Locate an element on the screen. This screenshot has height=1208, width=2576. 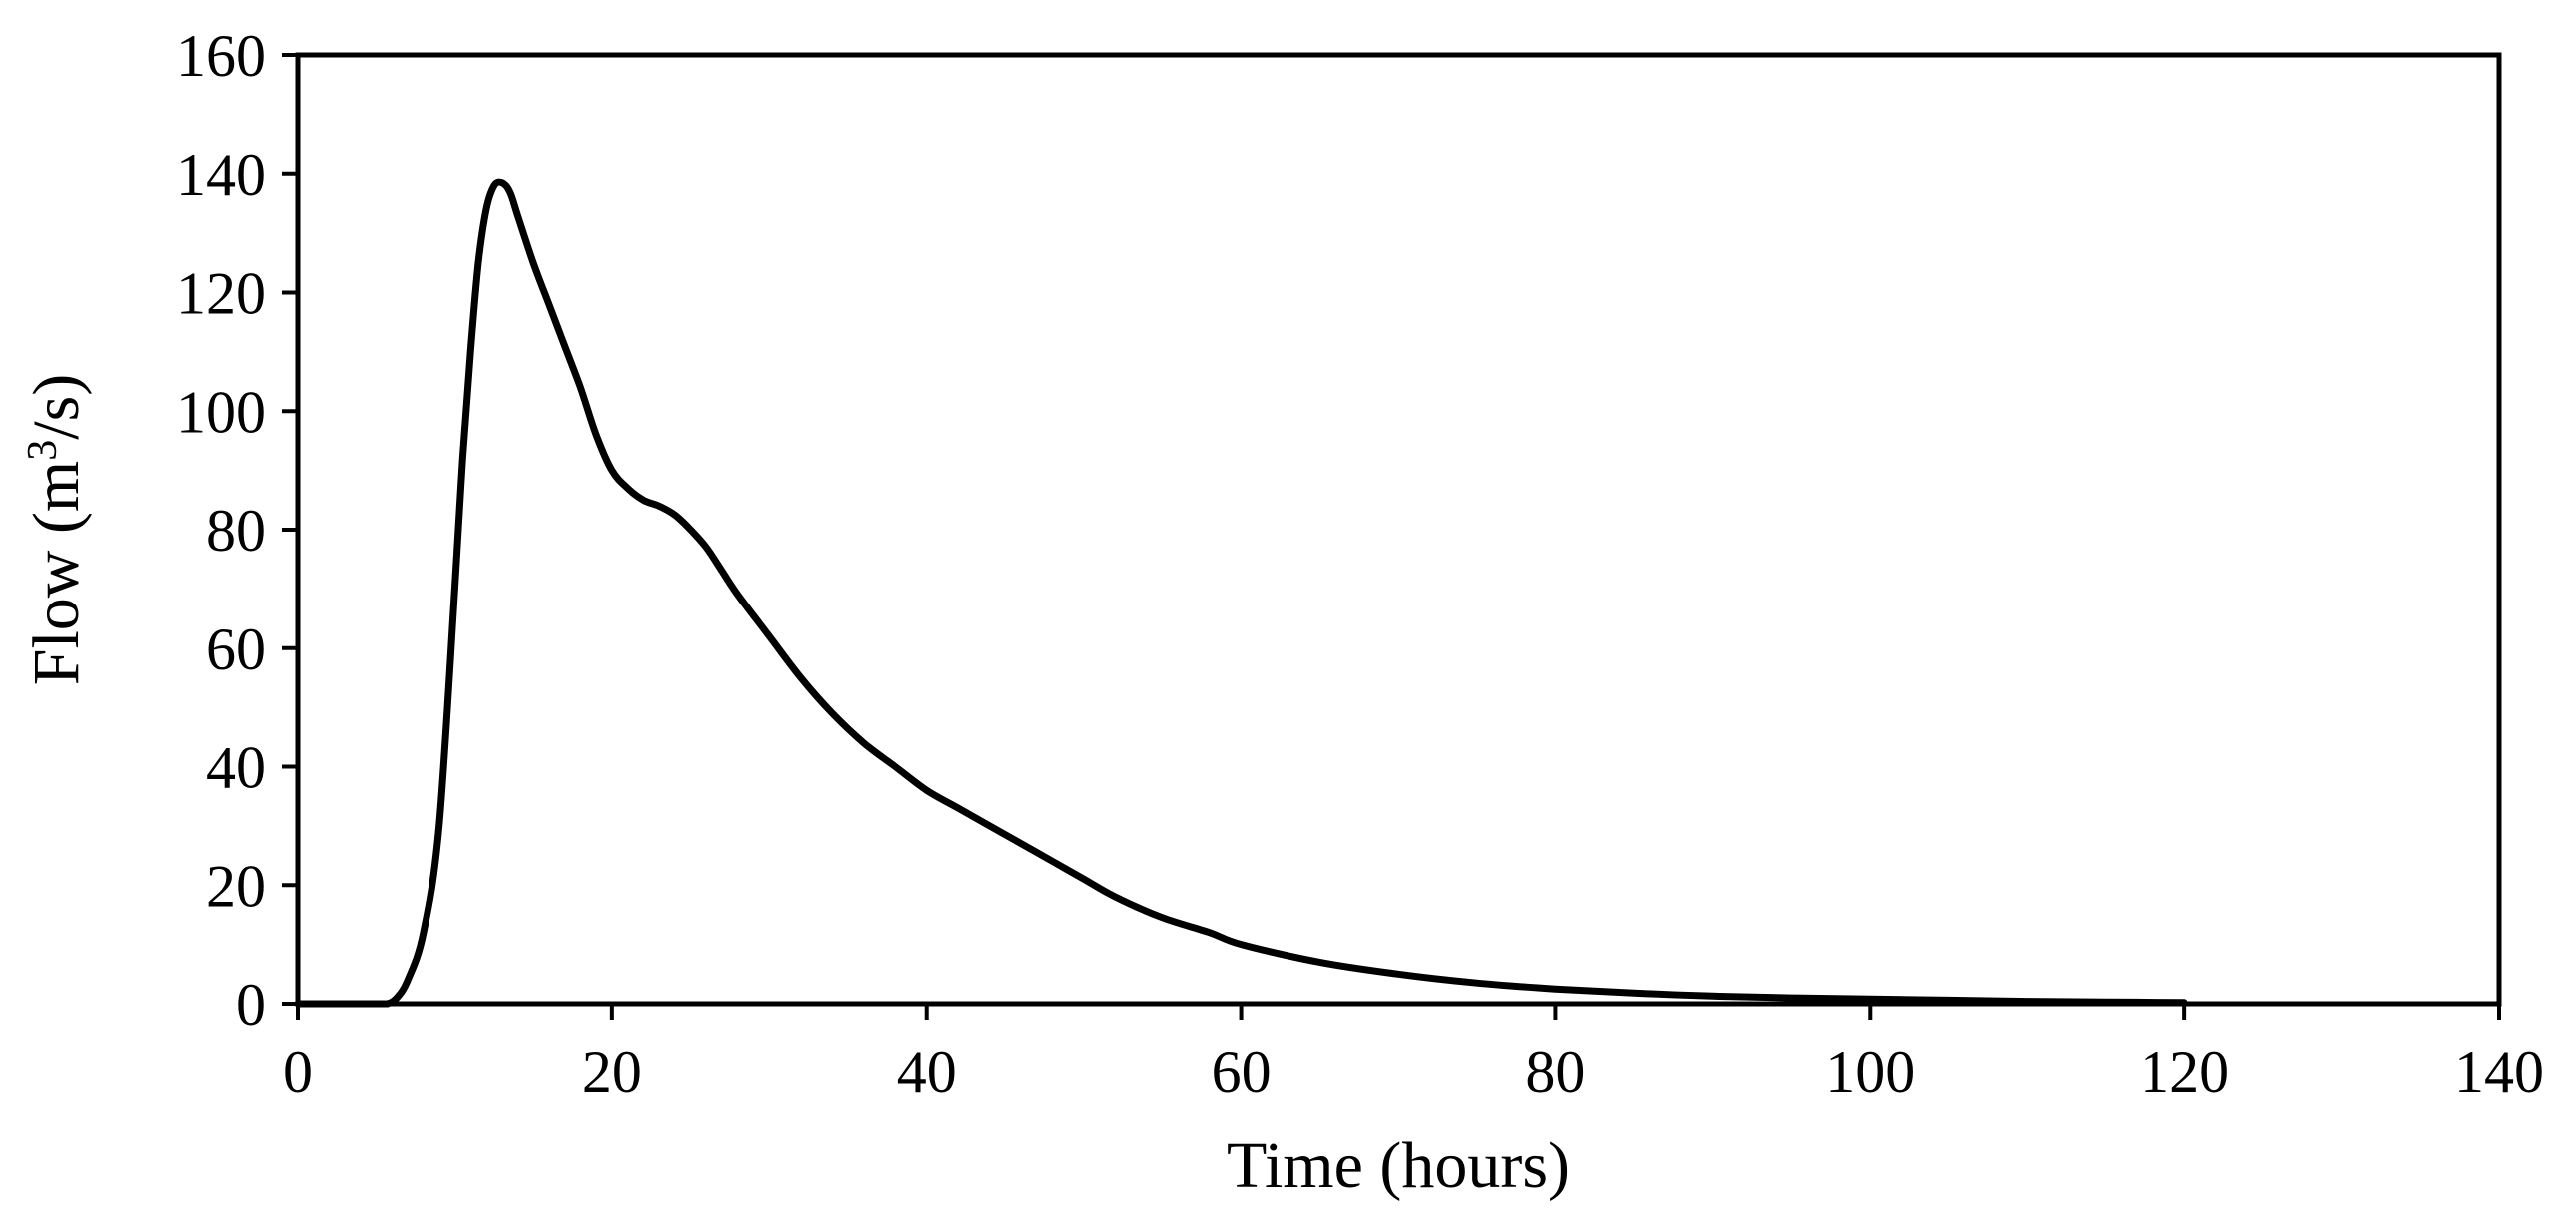
x-tick-label: 80 is located at coordinates (1555, 1072).